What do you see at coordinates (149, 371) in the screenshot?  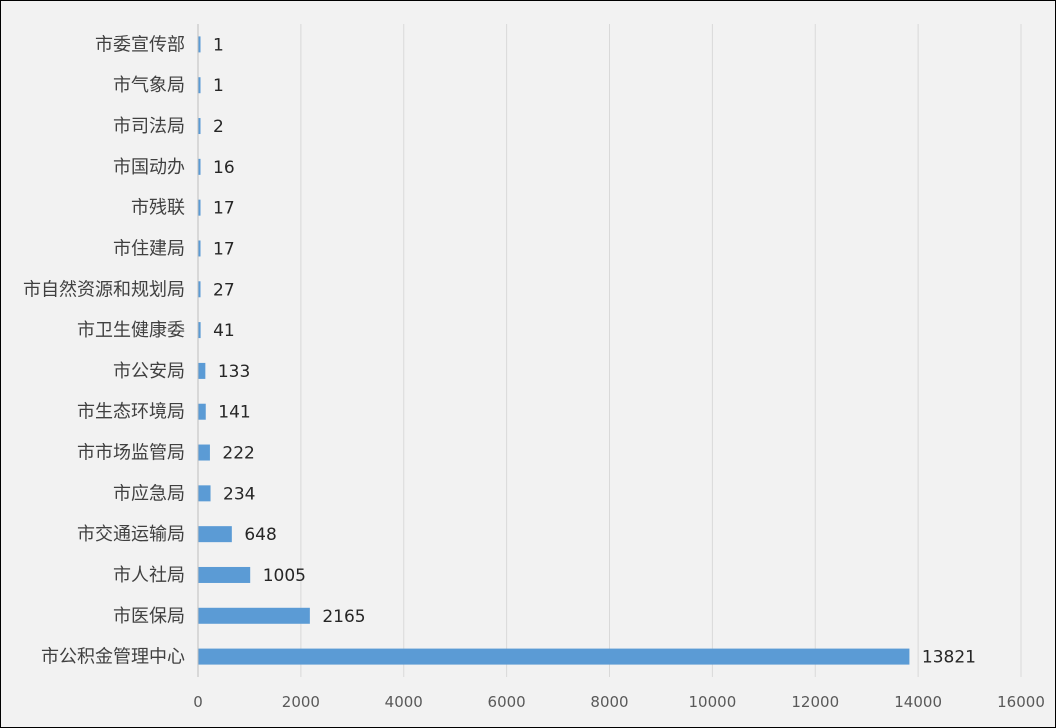 I see `category-label: 市公安局` at bounding box center [149, 371].